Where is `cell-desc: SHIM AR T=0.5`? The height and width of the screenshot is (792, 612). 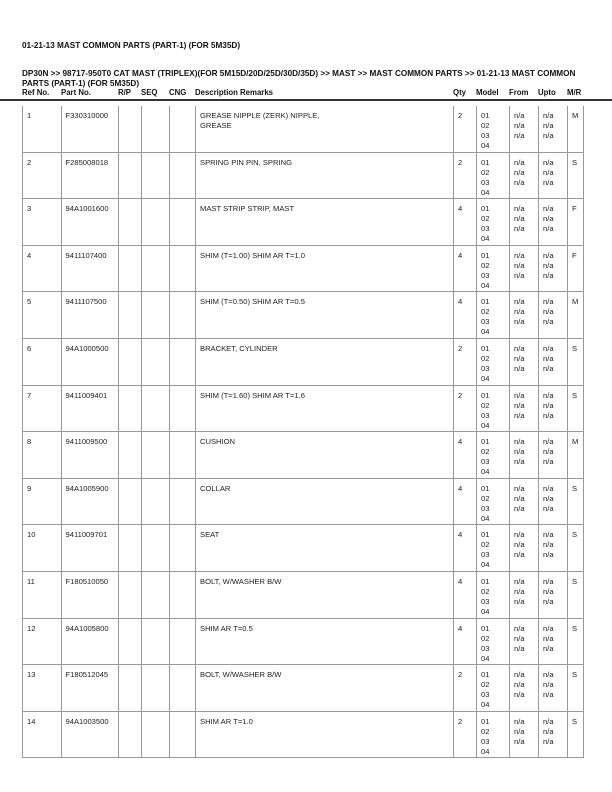
cell-desc: SHIM AR T=0.5 is located at coordinates (324, 641).